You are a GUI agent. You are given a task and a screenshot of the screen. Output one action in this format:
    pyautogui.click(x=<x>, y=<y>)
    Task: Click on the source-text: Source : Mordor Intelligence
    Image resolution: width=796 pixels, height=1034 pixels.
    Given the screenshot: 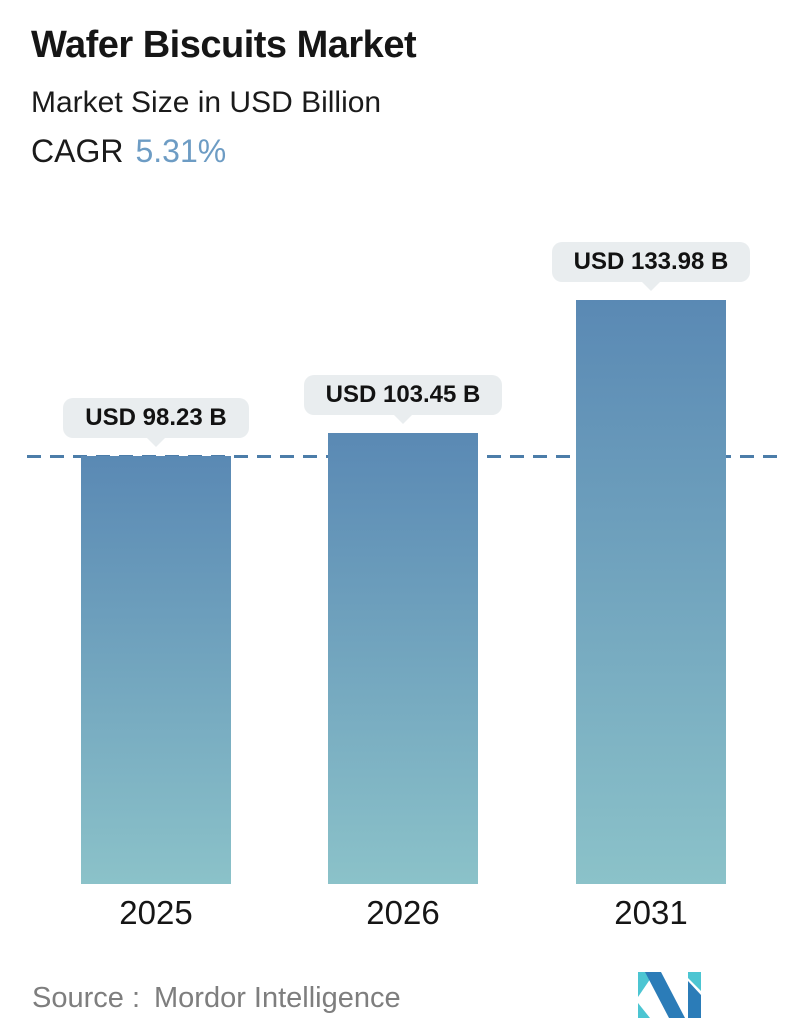 What is the action you would take?
    pyautogui.click(x=216, y=998)
    